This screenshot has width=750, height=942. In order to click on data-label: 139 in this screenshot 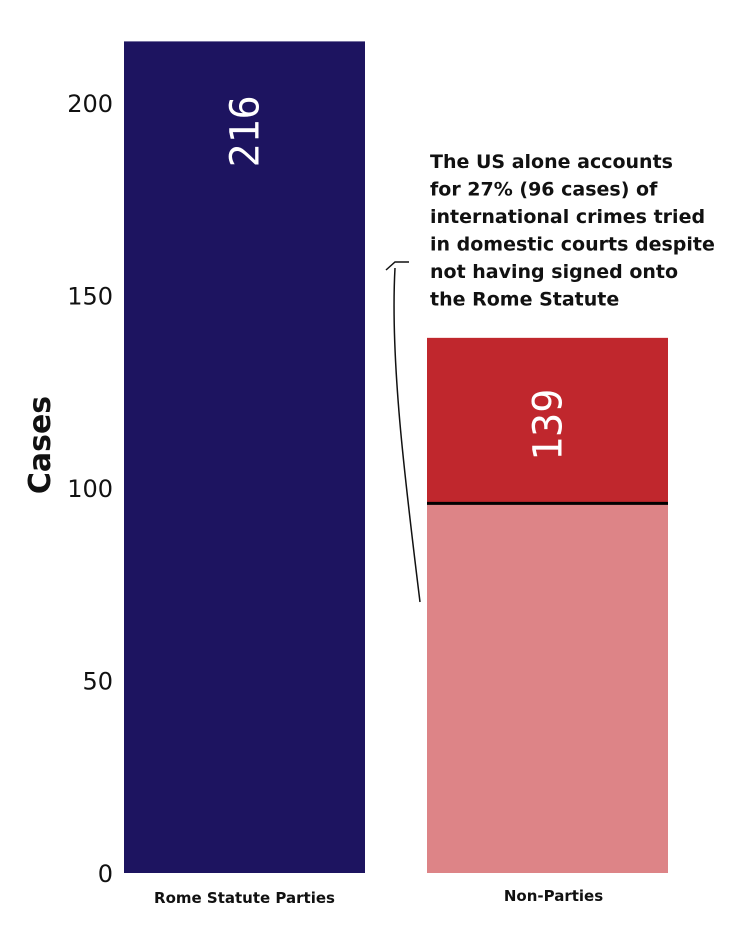, I will do `click(549, 425)`.